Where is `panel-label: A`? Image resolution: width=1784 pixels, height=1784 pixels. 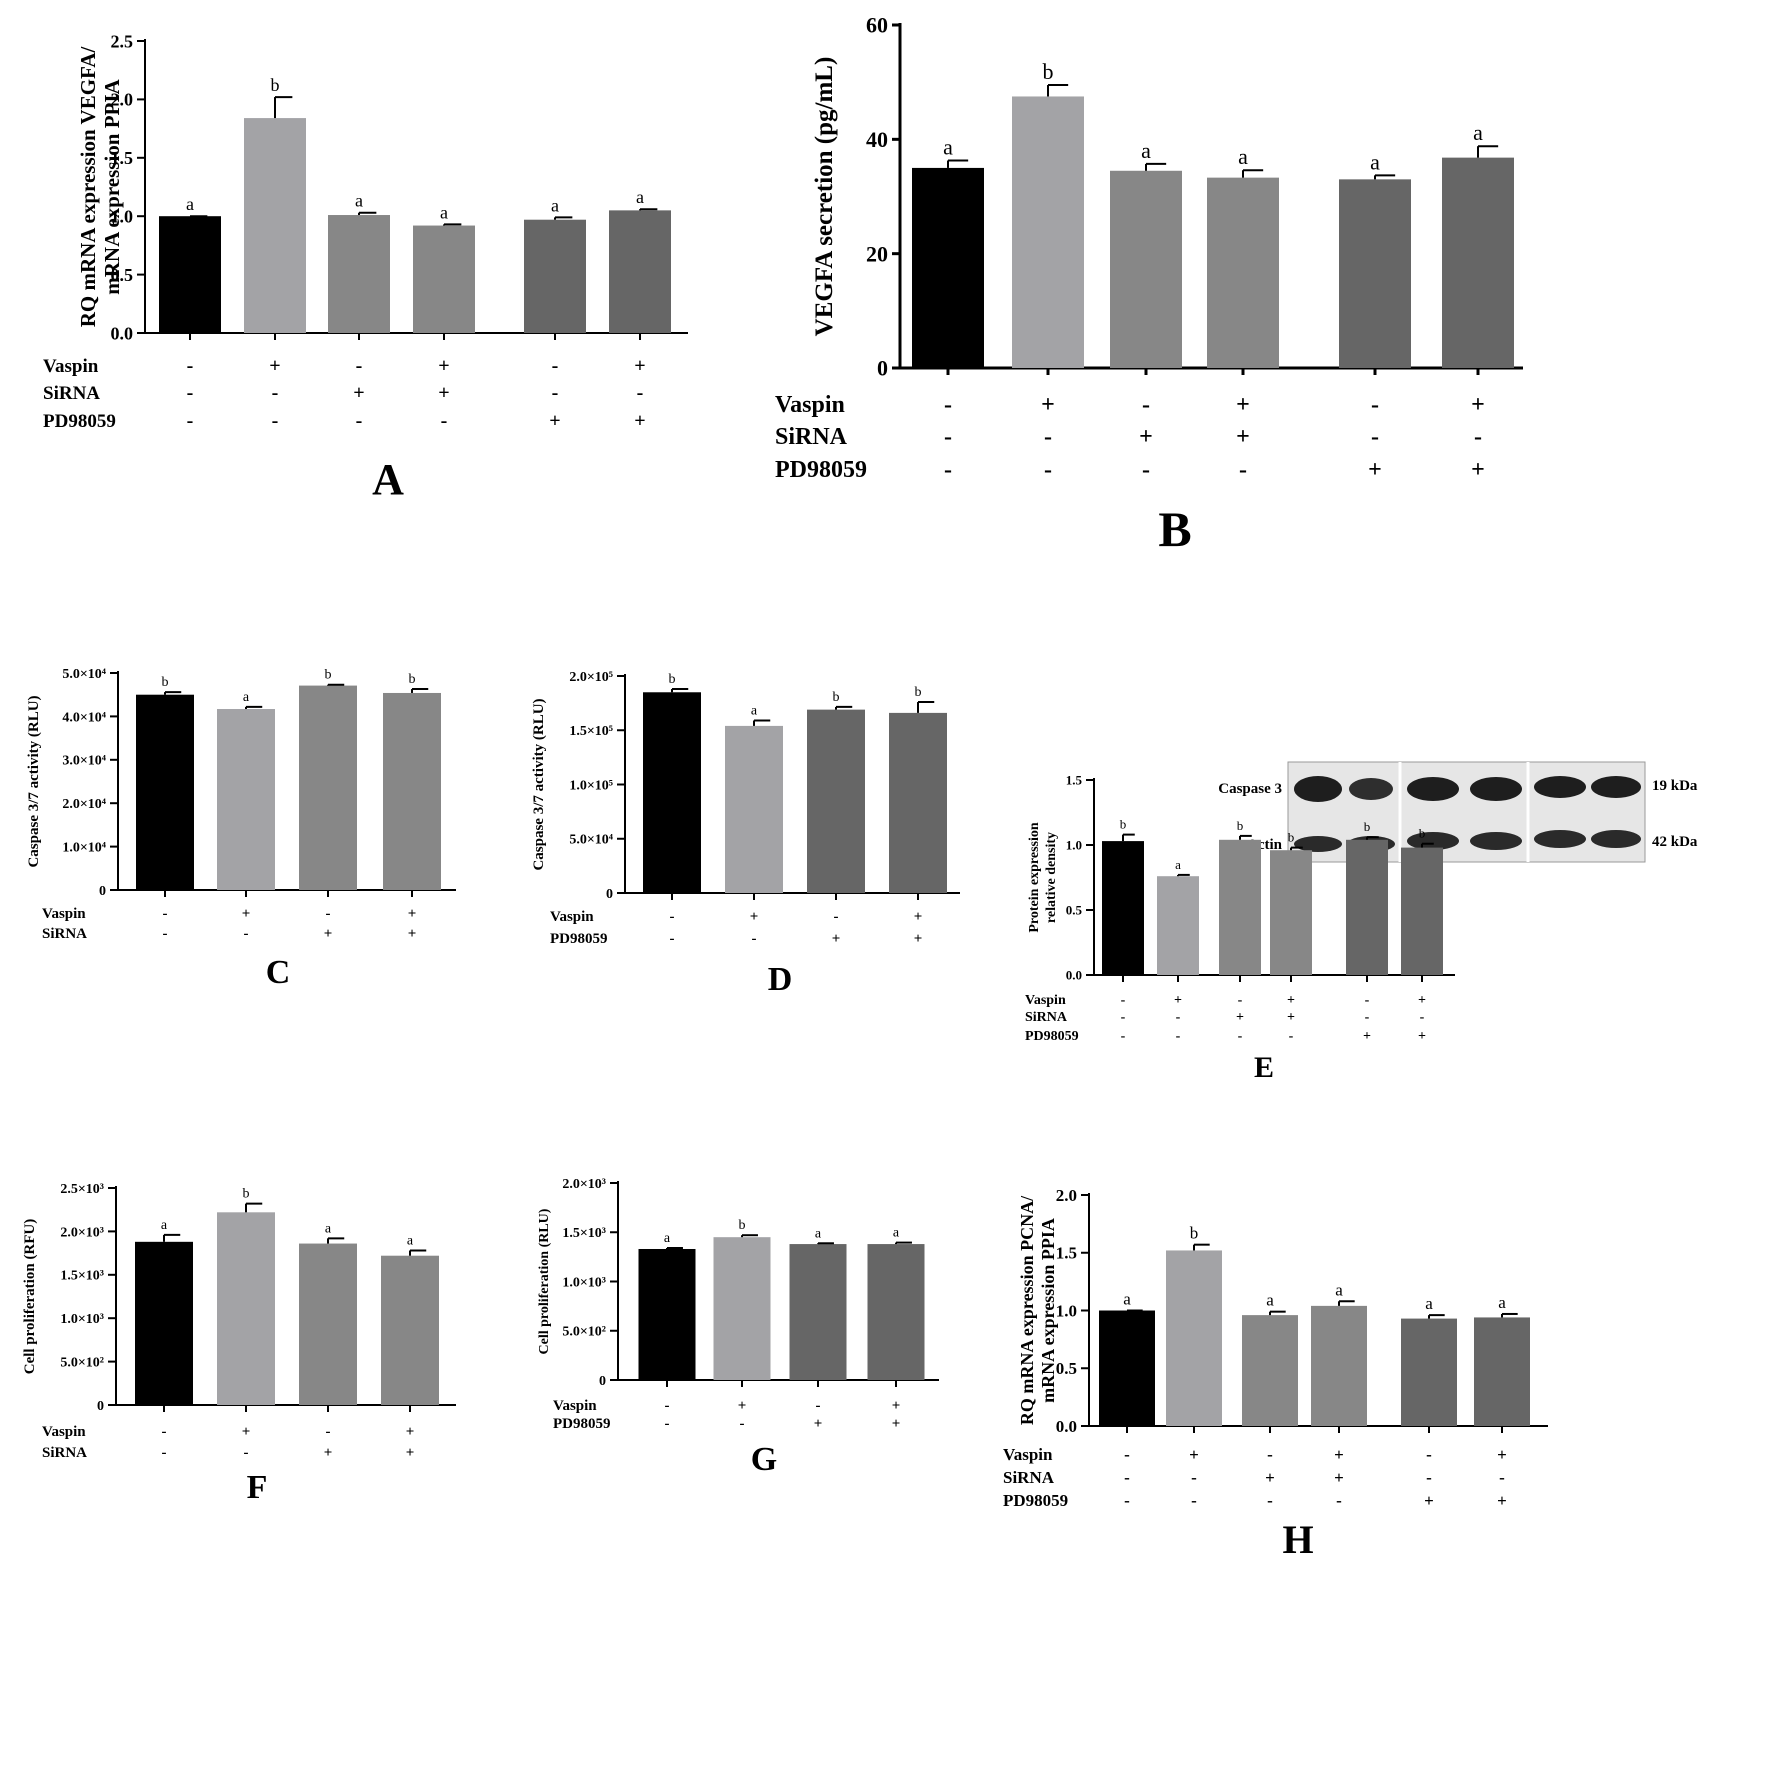
panel-label: A is located at coordinates (388, 479).